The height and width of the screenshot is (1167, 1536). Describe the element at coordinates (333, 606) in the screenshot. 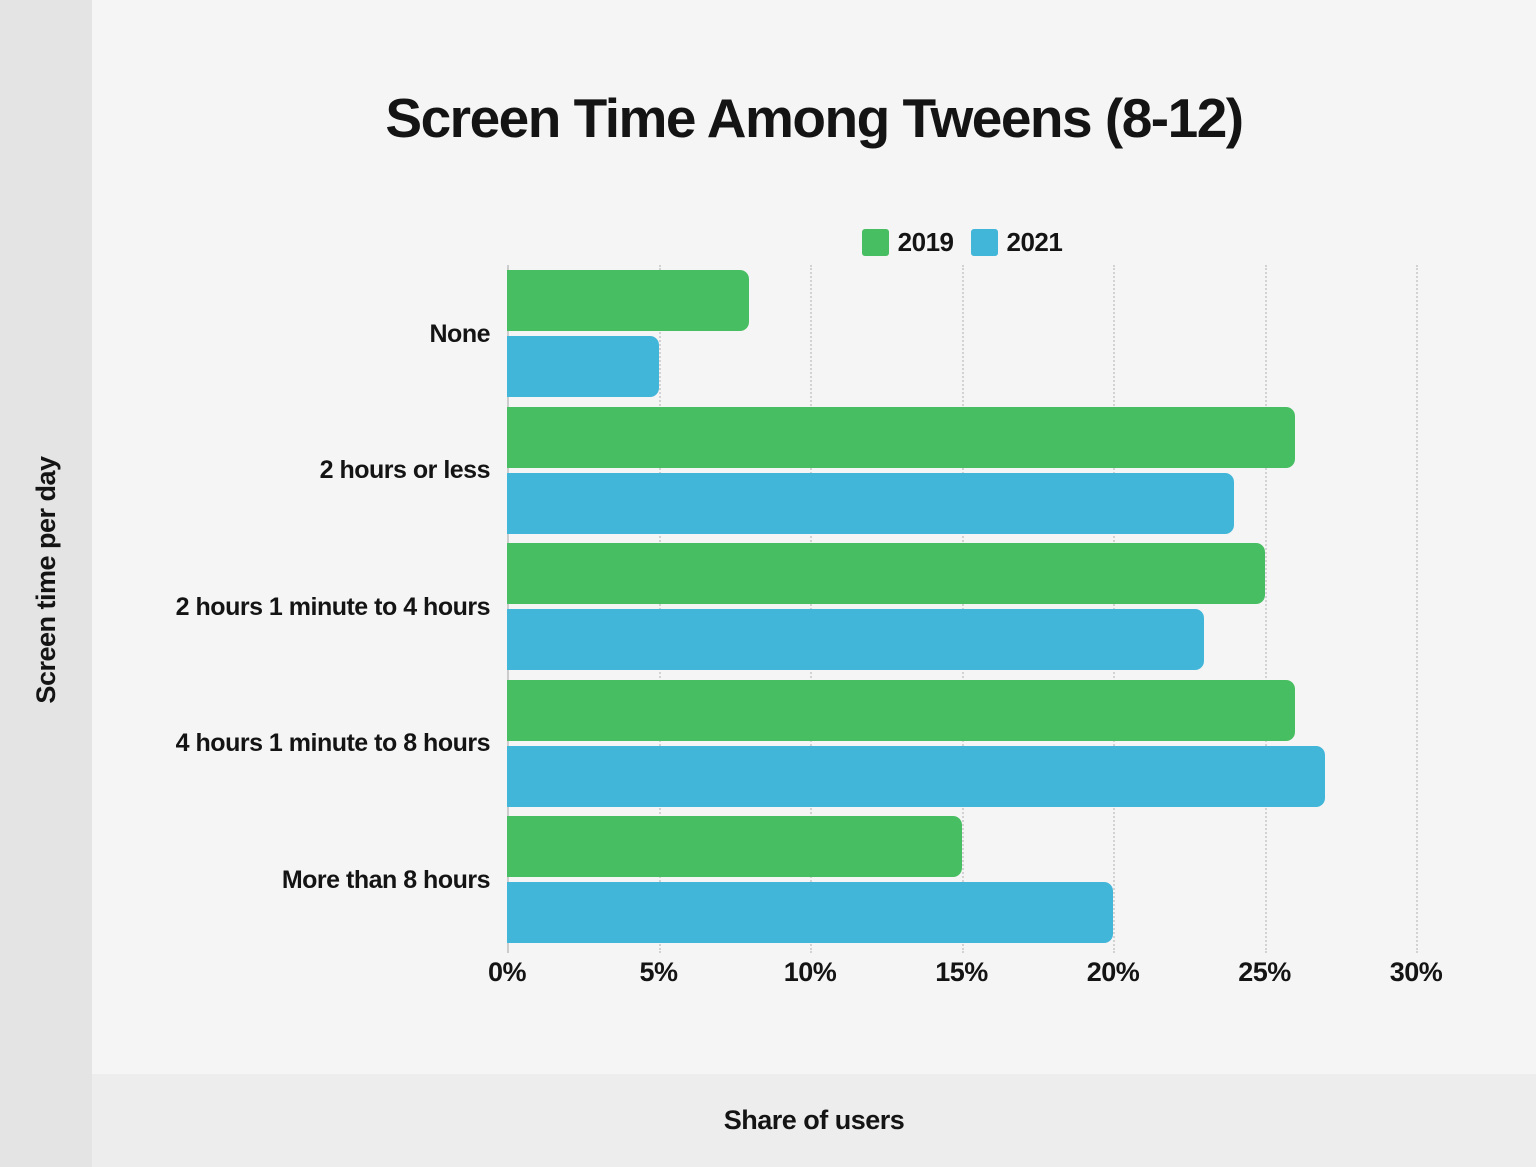

I see `category-label-2-hours-1-minute-to-4-hours: 2 hours 1 minute to 4 hours` at that location.